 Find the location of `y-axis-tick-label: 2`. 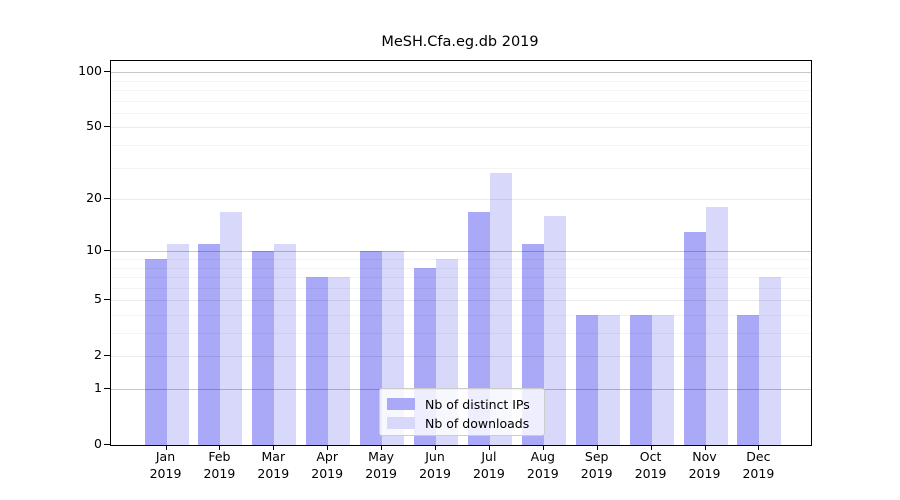

y-axis-tick-label: 2 is located at coordinates (98, 355).